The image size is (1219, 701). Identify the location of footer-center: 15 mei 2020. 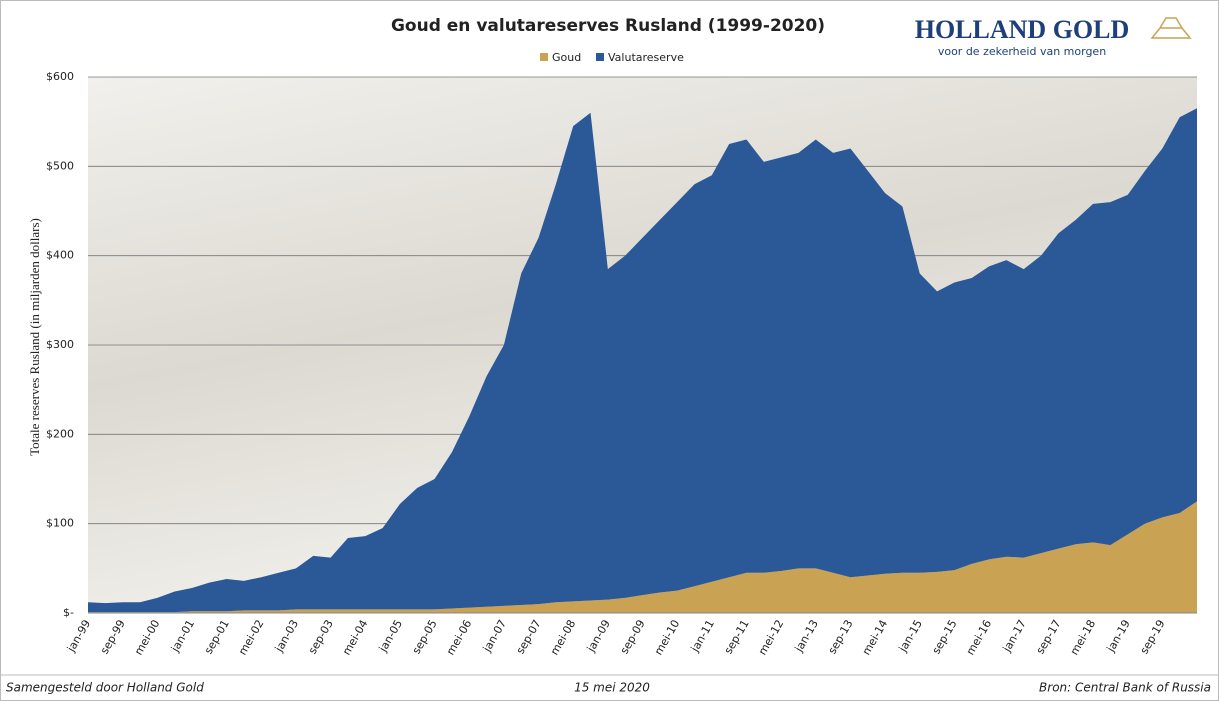
(612, 688).